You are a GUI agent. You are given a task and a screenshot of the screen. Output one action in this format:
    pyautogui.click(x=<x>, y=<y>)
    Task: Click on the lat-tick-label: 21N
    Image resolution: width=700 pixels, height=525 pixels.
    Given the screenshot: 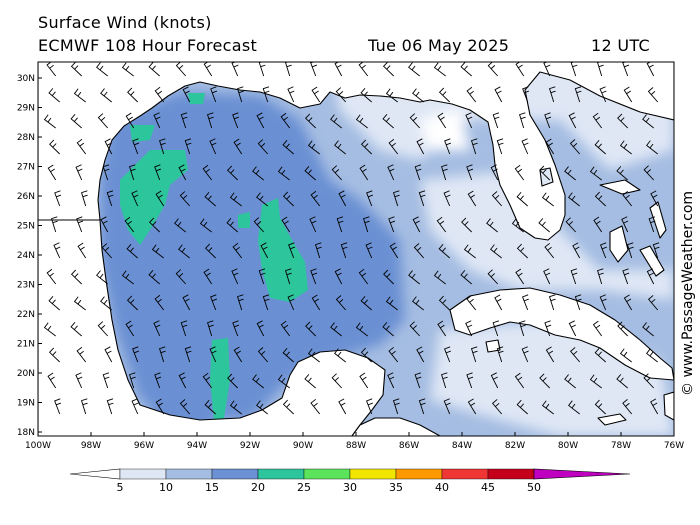 What is the action you would take?
    pyautogui.click(x=26, y=345)
    